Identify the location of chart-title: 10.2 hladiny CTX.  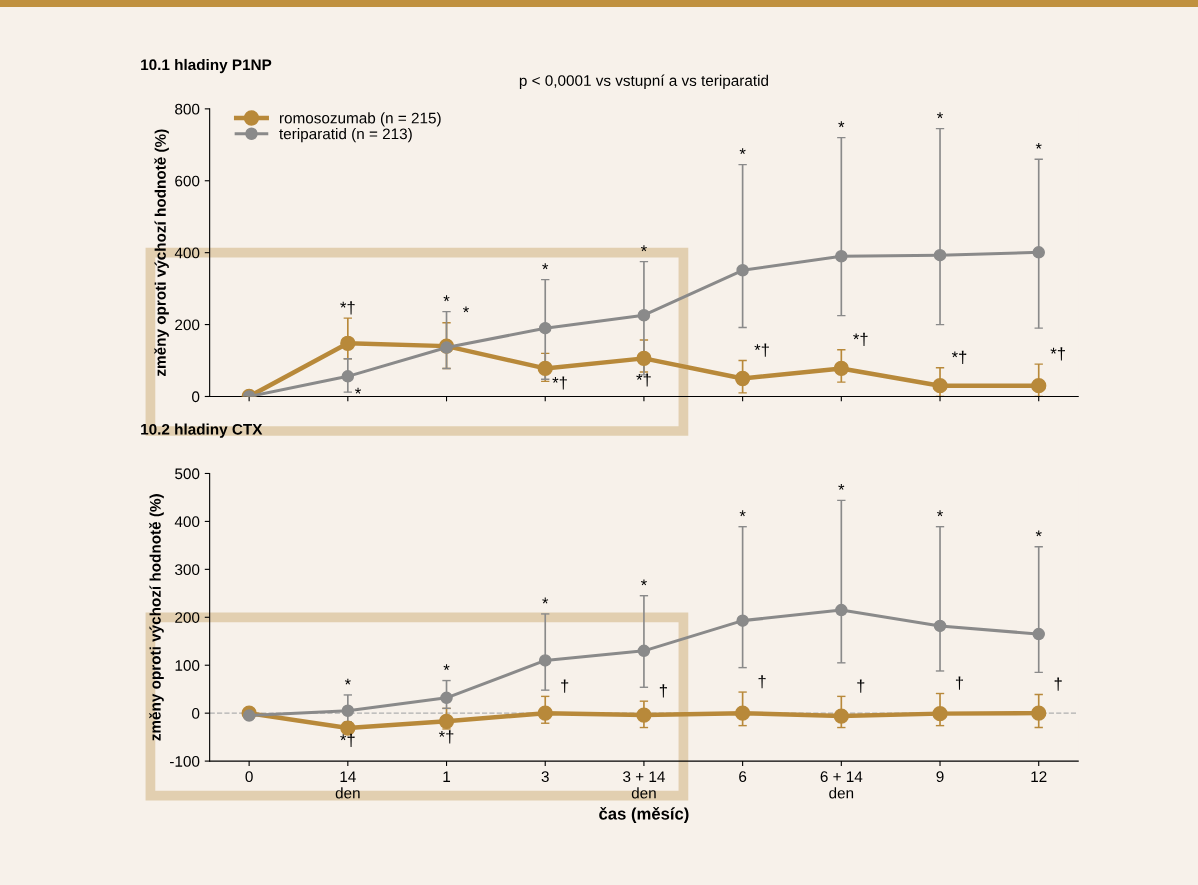
(202, 430).